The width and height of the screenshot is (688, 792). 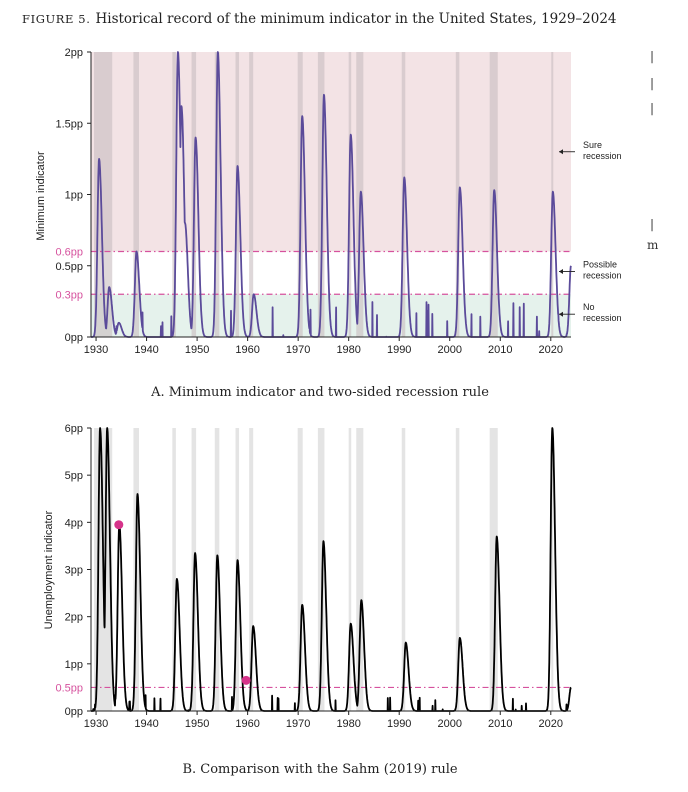 I want to click on threshold-label: 0.5pp, so click(x=69, y=688).